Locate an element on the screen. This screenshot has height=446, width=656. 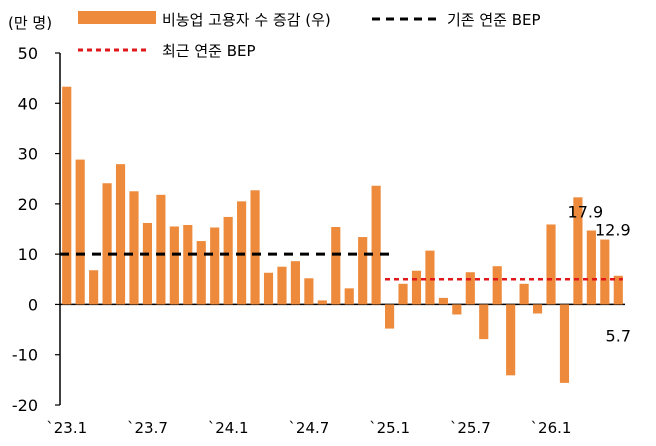
data-labels: 17.912.9 5.7 is located at coordinates (599, 273).